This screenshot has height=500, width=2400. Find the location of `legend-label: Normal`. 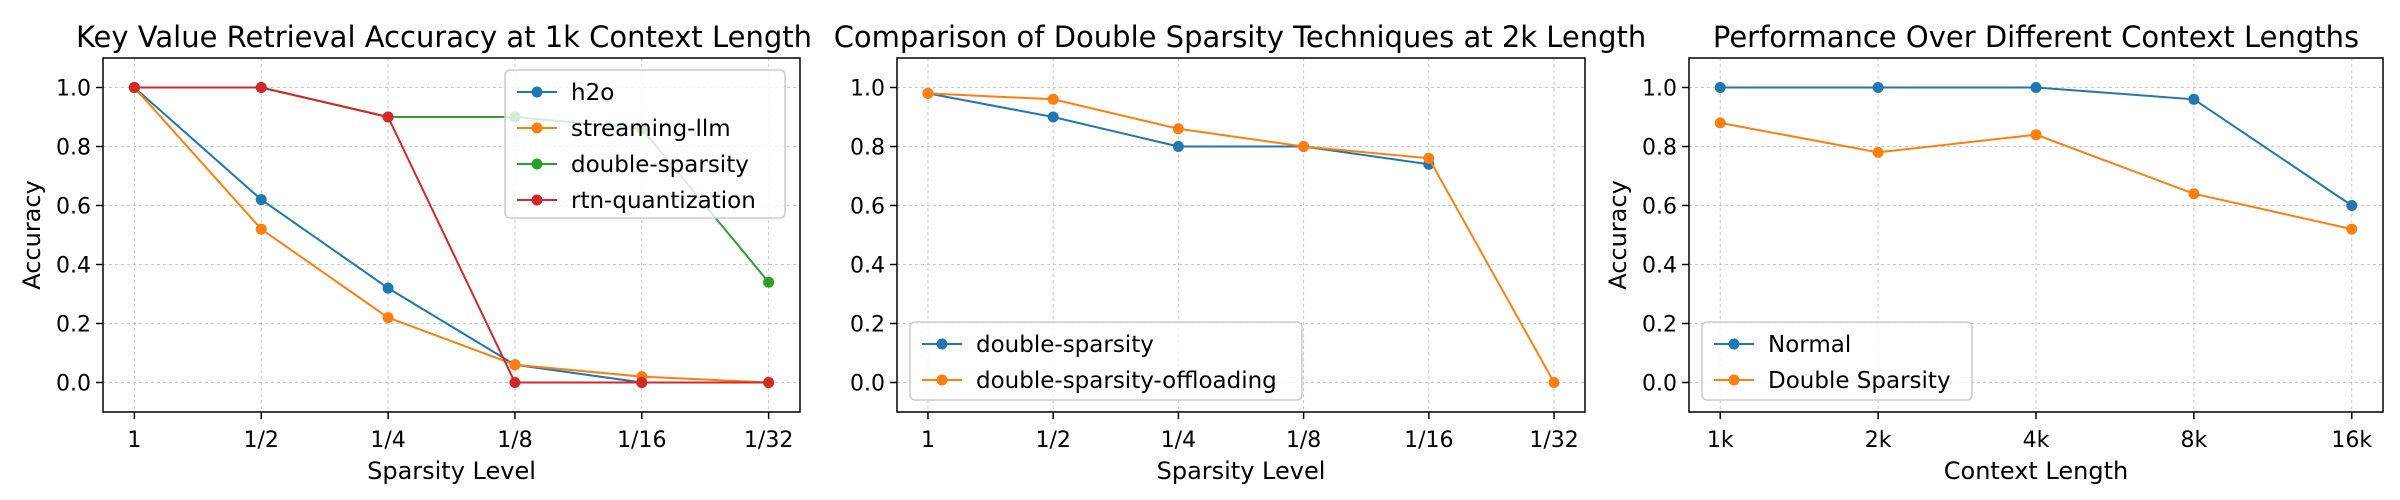

legend-label: Normal is located at coordinates (1809, 345).